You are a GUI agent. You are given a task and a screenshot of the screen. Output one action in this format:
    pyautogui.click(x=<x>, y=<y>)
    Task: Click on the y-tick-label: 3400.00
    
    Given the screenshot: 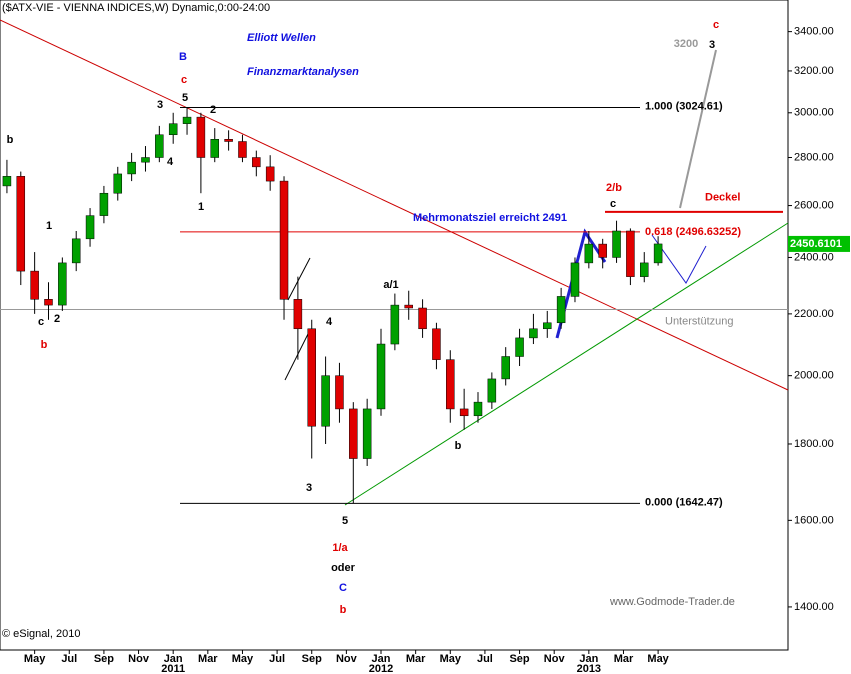 What is the action you would take?
    pyautogui.click(x=814, y=32)
    